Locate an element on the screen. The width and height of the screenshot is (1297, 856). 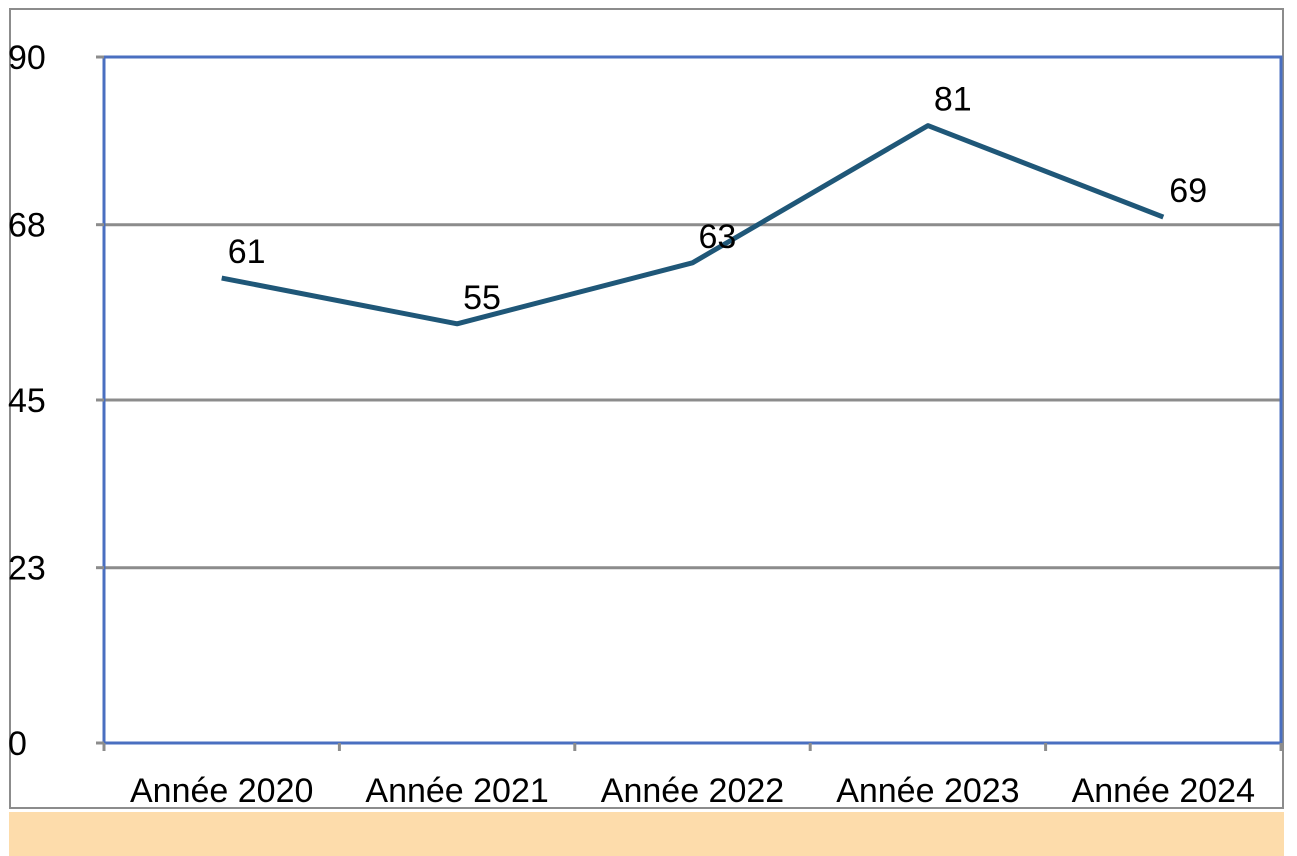
y-tick-label: 23 is located at coordinates (27, 569).